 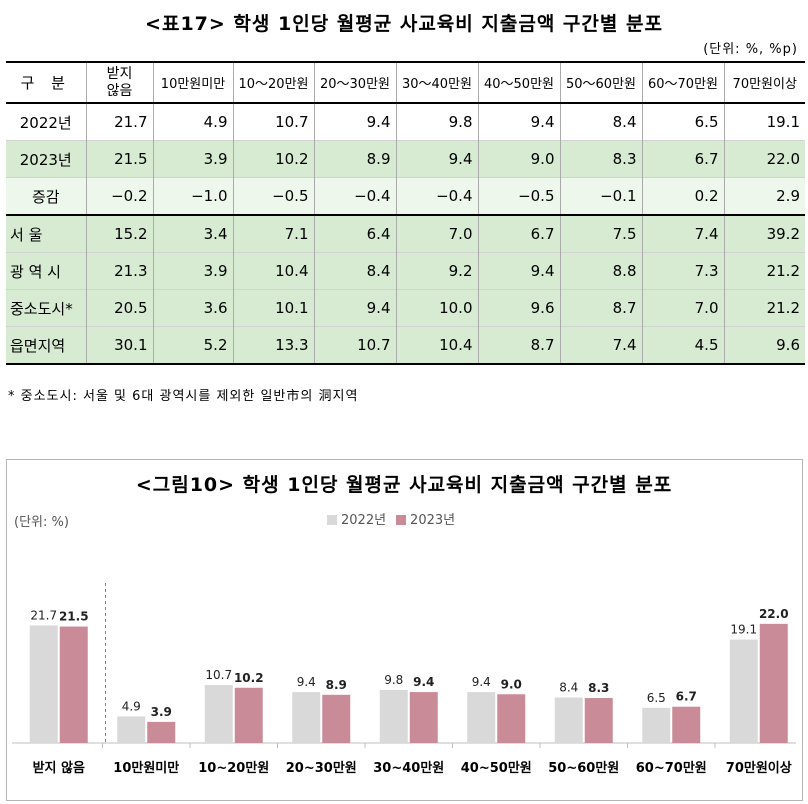 I want to click on table-cell: 8.7, so click(x=518, y=345).